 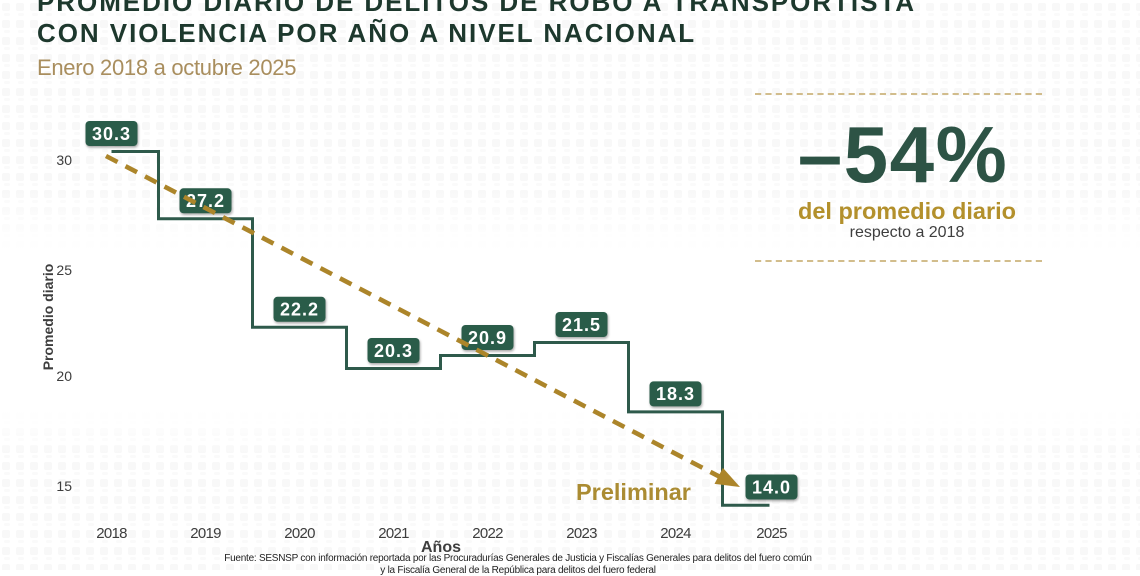 I want to click on svg-text: 20.3, so click(x=393, y=351).